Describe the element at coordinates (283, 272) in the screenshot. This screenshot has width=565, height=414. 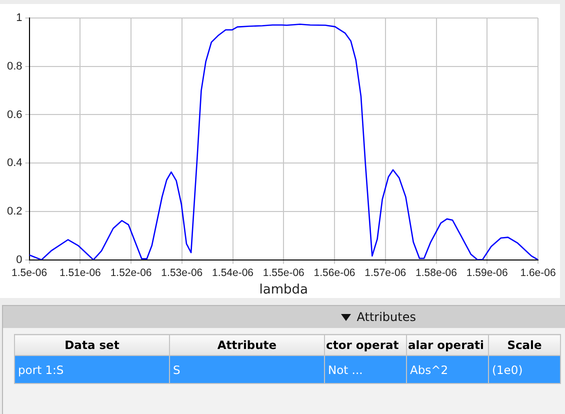
I see `x-tick-label: 1.55e-06` at that location.